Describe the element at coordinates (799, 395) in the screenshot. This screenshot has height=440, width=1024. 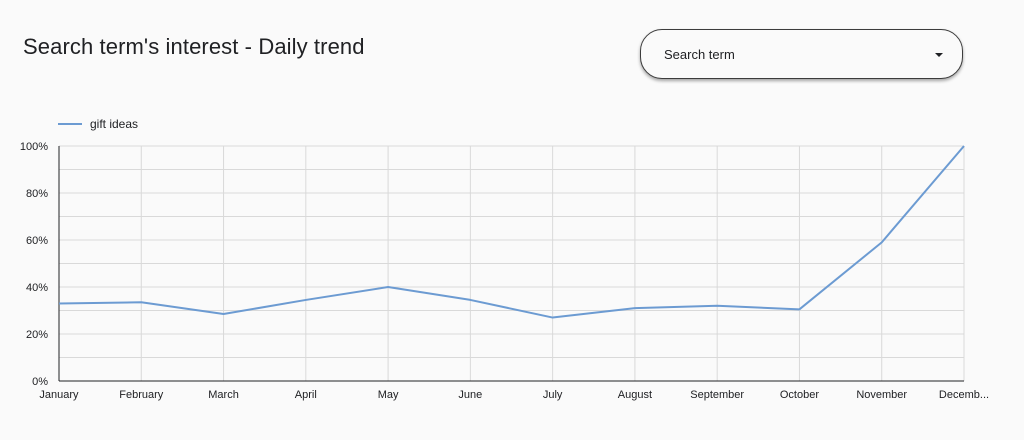
I see `x-tick-label: October` at that location.